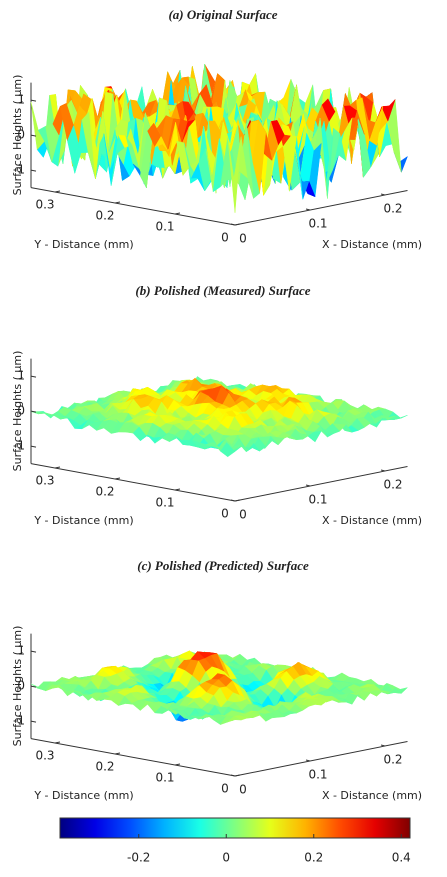 The image size is (447, 877). Describe the element at coordinates (313, 858) in the screenshot. I see `colorbar-tick-label: 0.2` at that location.